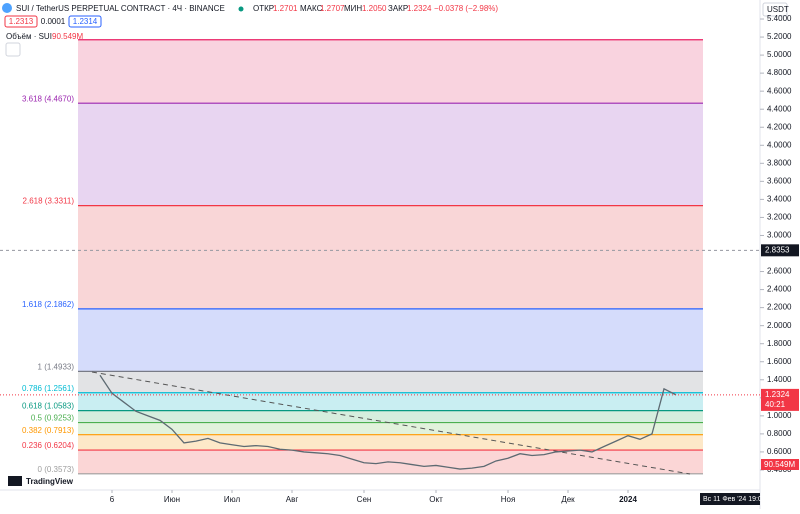 This screenshot has height=514, width=800. Describe the element at coordinates (48, 406) in the screenshot. I see `fib-label: 0.618 (1.0583)` at that location.